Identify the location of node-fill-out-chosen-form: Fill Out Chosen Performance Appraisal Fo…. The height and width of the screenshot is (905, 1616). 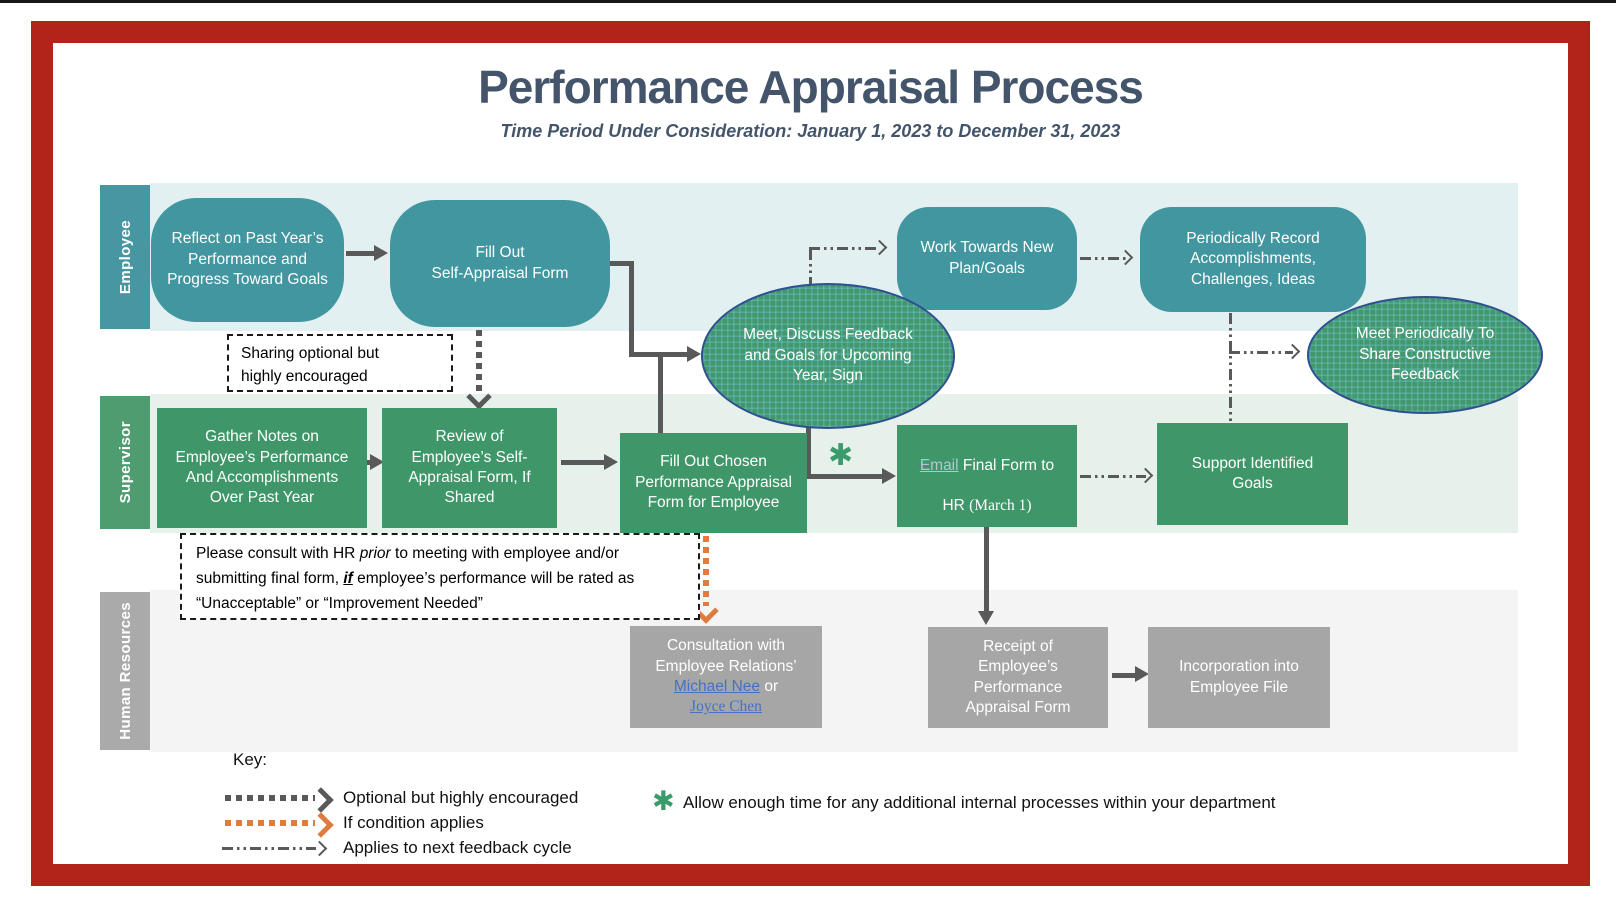
(713, 483).